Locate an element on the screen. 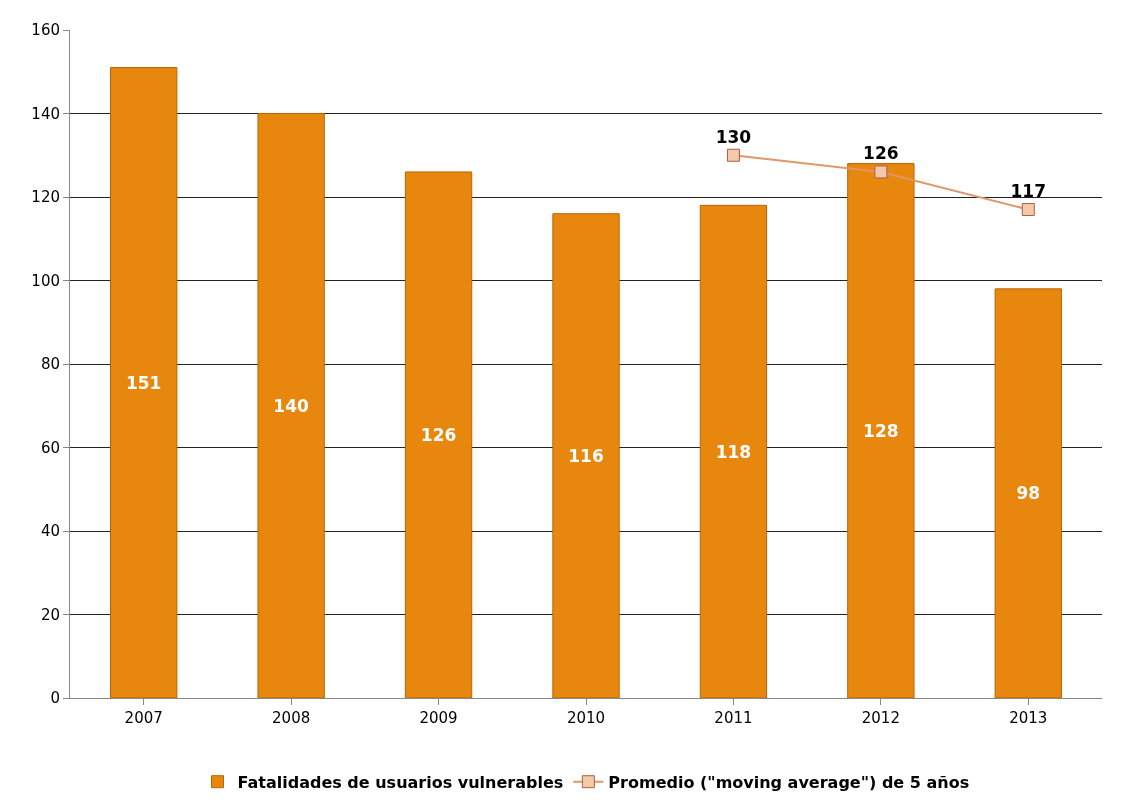 The height and width of the screenshot is (811, 1132). legend-label: Promedio ("moving average") de 5 años is located at coordinates (789, 782).